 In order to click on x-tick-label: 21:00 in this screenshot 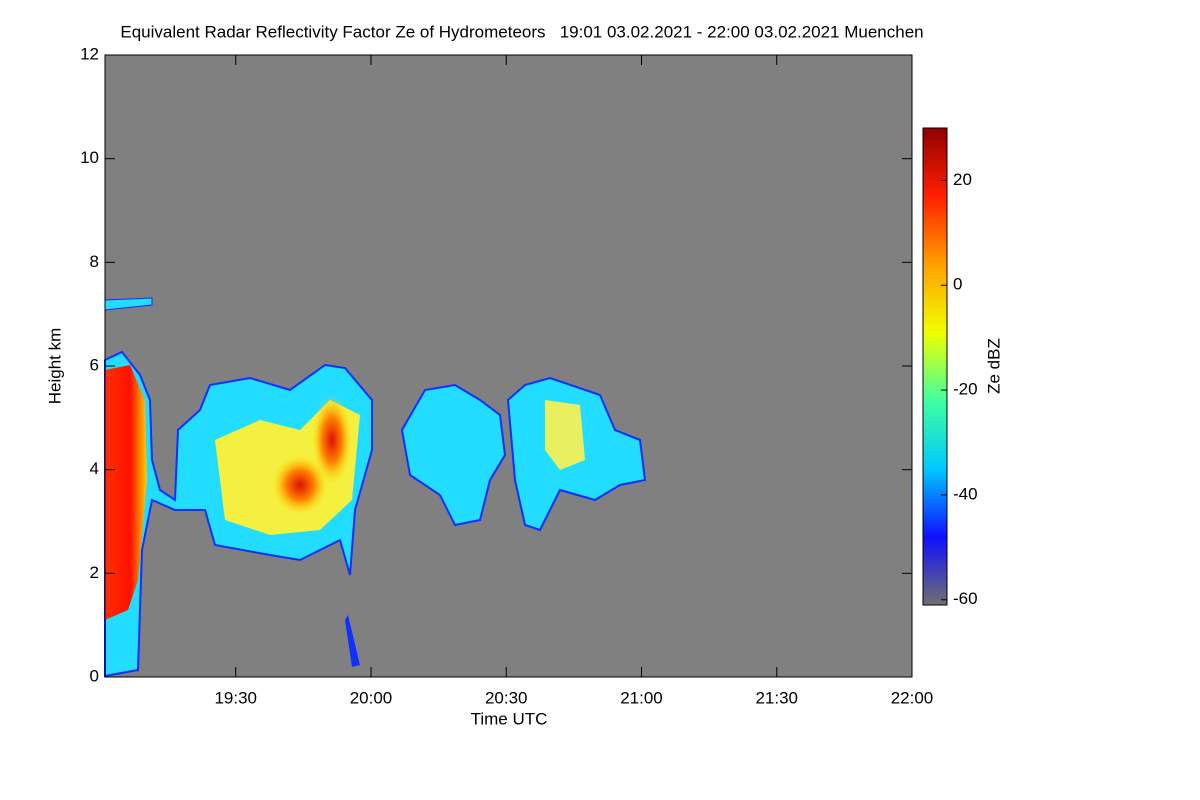, I will do `click(641, 697)`.